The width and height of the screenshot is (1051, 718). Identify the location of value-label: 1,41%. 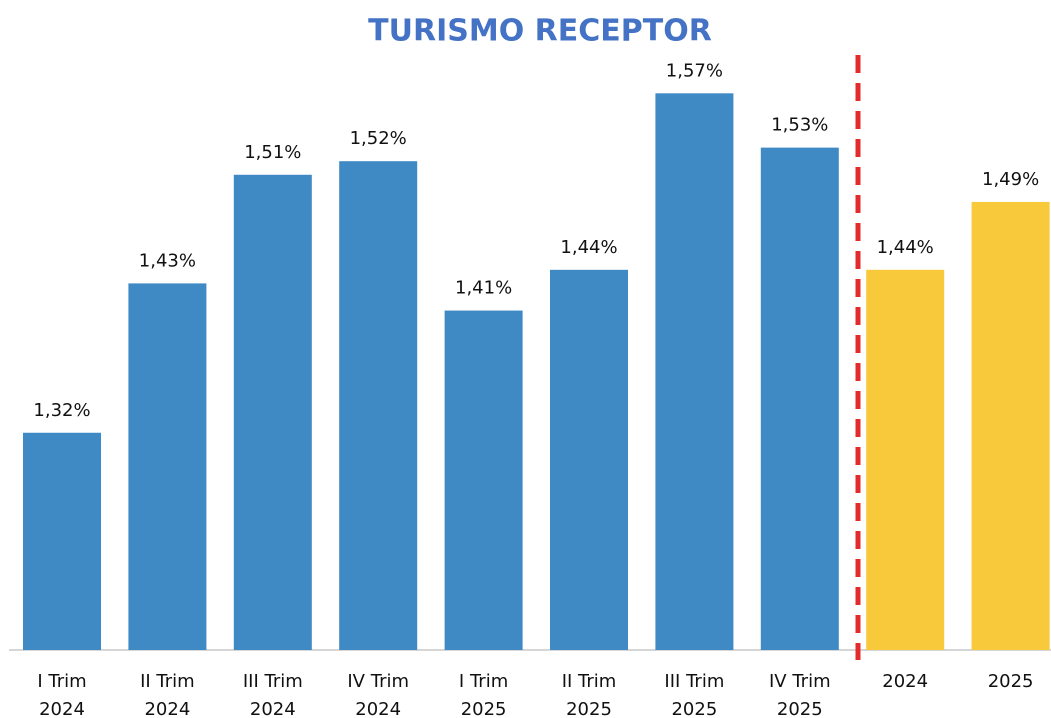
(483, 288).